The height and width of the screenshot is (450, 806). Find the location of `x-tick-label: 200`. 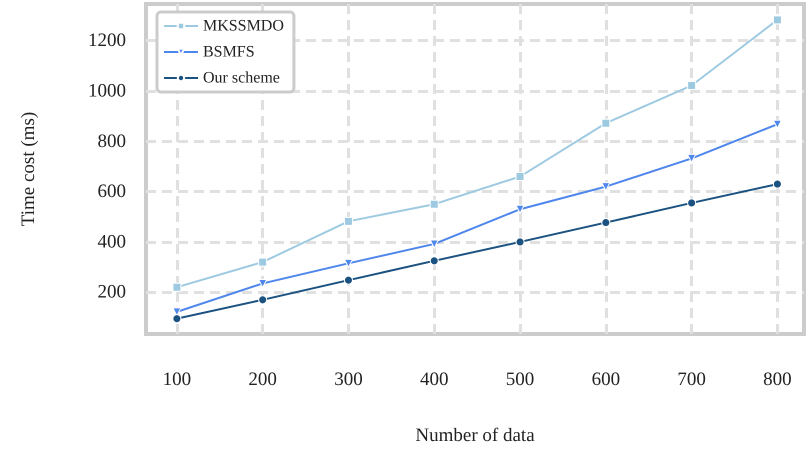

x-tick-label: 200 is located at coordinates (262, 379).